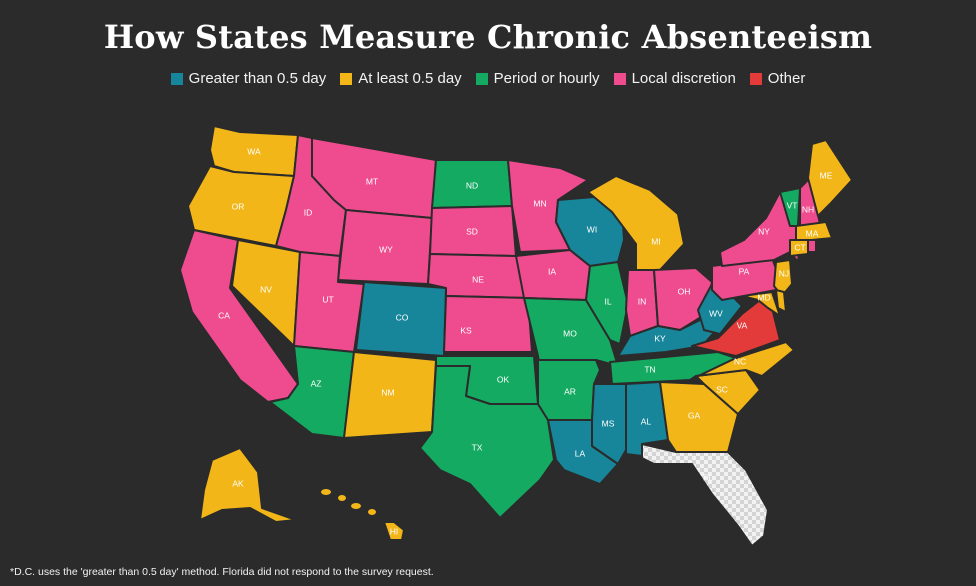 This screenshot has height=586, width=976. I want to click on state-nj, so click(783, 278).